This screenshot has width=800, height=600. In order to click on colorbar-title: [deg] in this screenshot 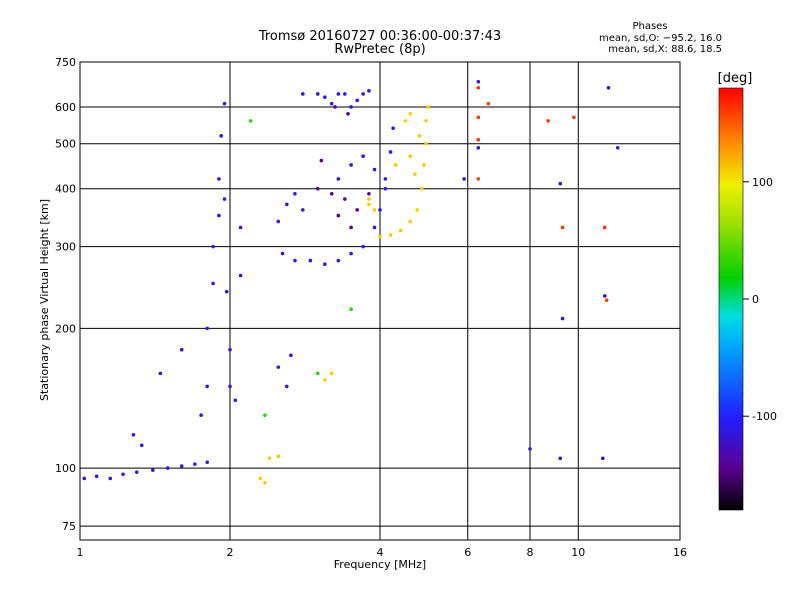, I will do `click(735, 78)`.